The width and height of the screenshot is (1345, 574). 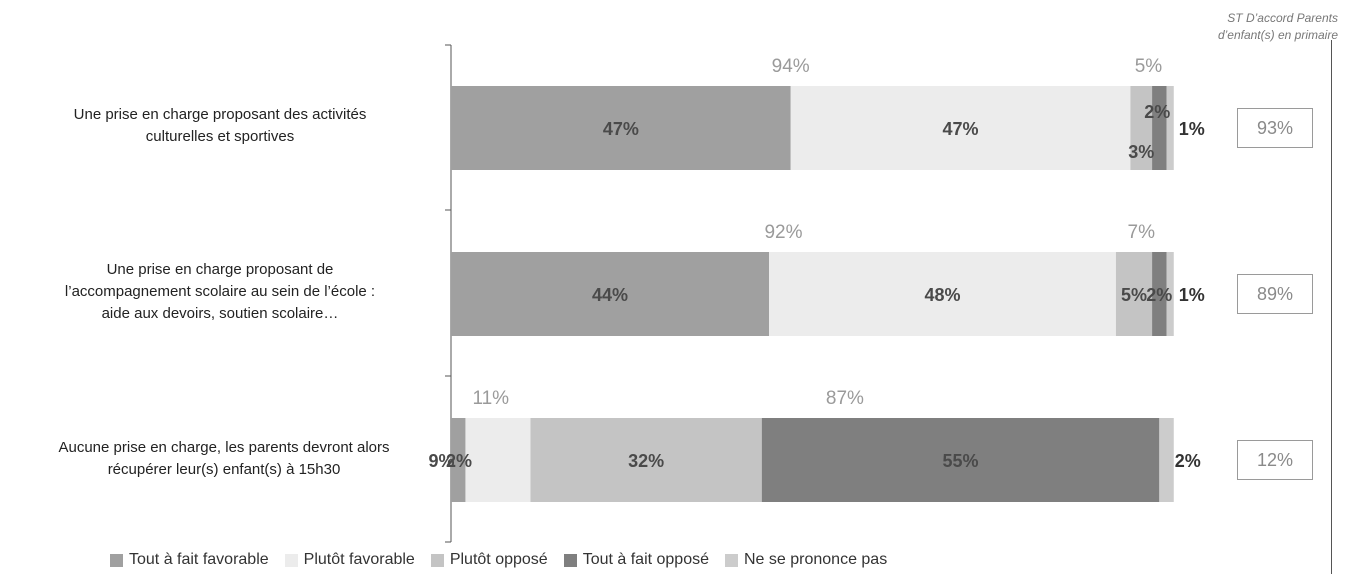 I want to click on legend-item: Tout à fait favorable, so click(x=189, y=560).